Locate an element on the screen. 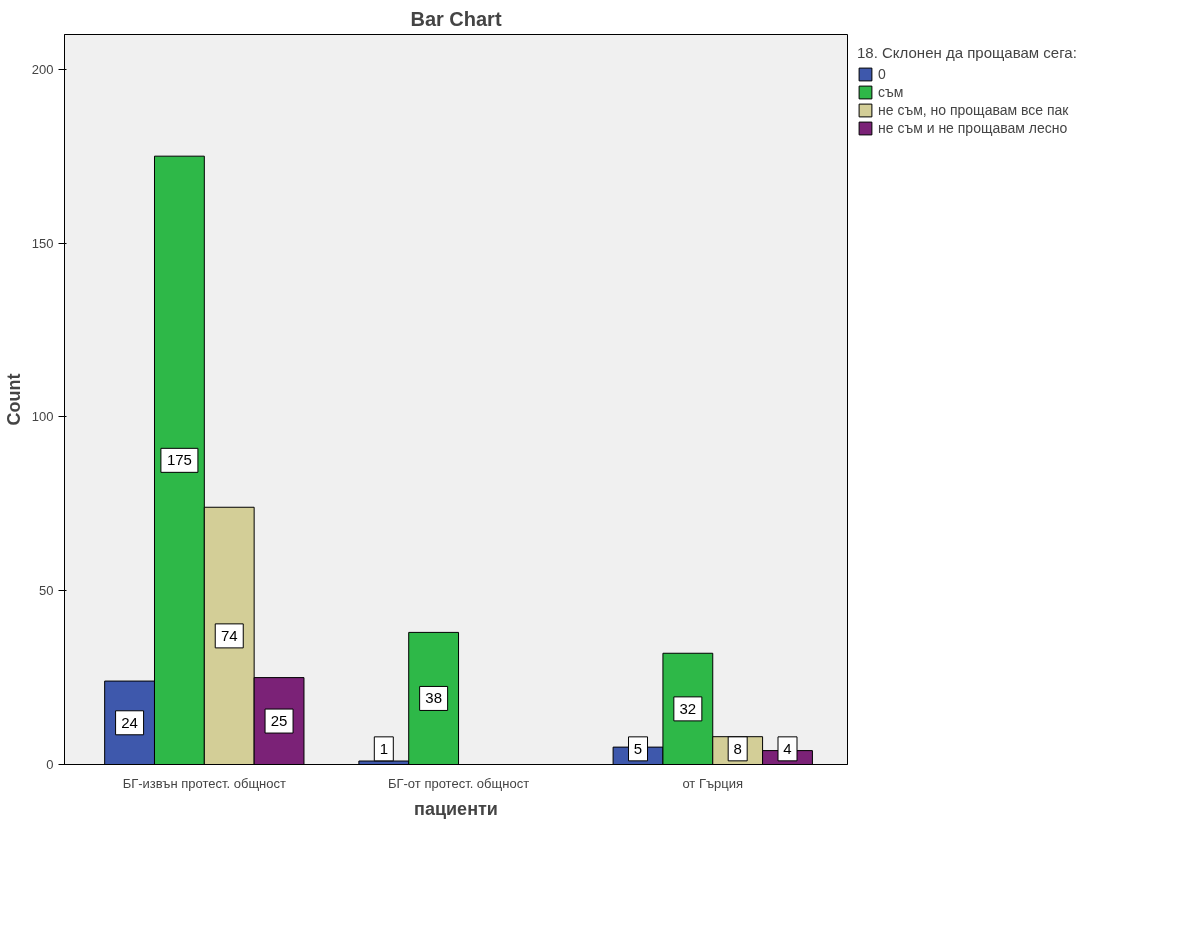 The height and width of the screenshot is (933, 1199). data-label: 24 is located at coordinates (129, 722).